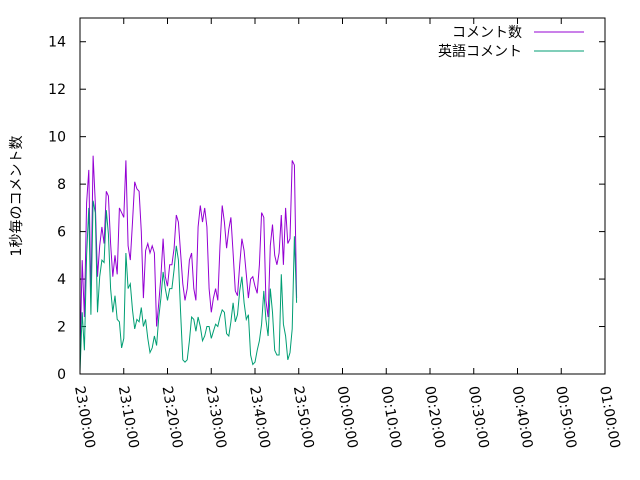 The height and width of the screenshot is (480, 640). I want to click on y-tick-label: 4, so click(61, 280).